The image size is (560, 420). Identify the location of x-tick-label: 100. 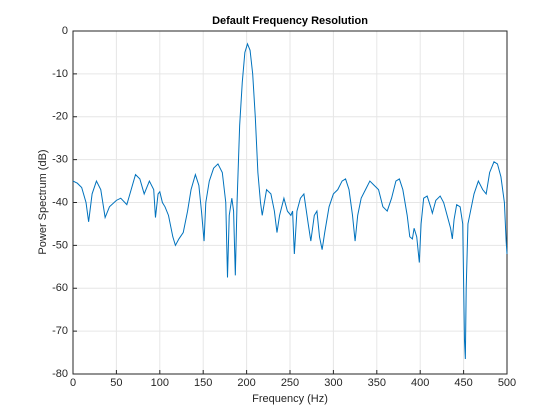
(160, 383).